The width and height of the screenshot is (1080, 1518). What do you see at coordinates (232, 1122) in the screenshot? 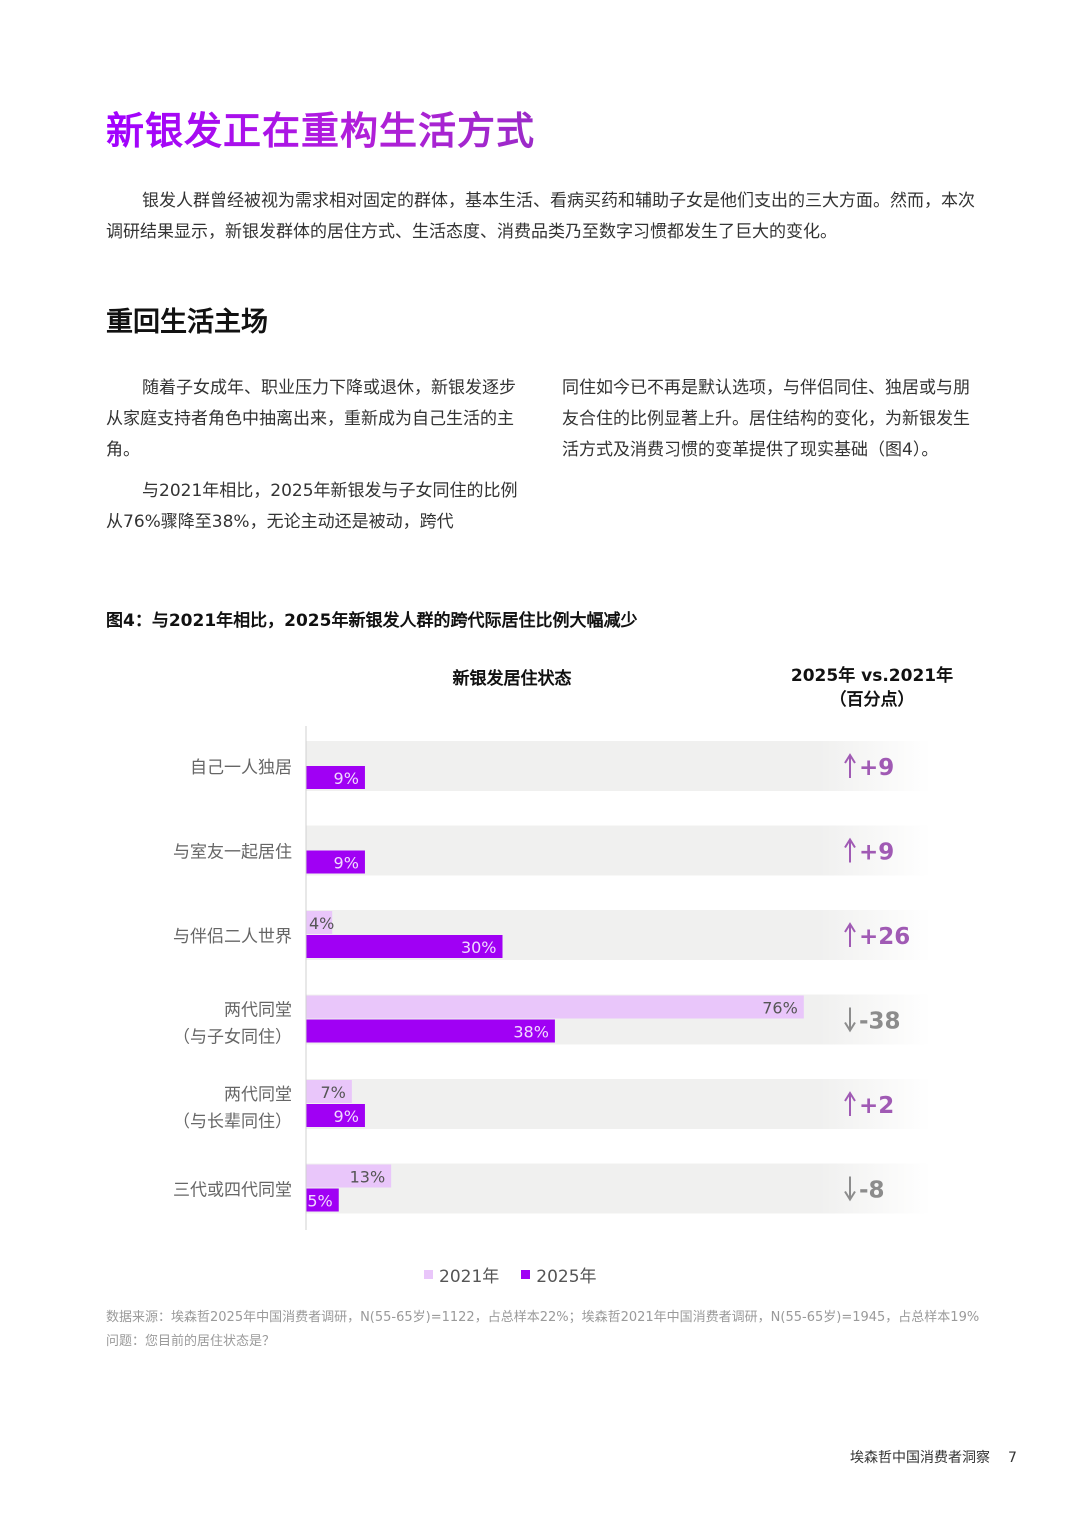
I see `category-label: （与长辈同住）` at bounding box center [232, 1122].